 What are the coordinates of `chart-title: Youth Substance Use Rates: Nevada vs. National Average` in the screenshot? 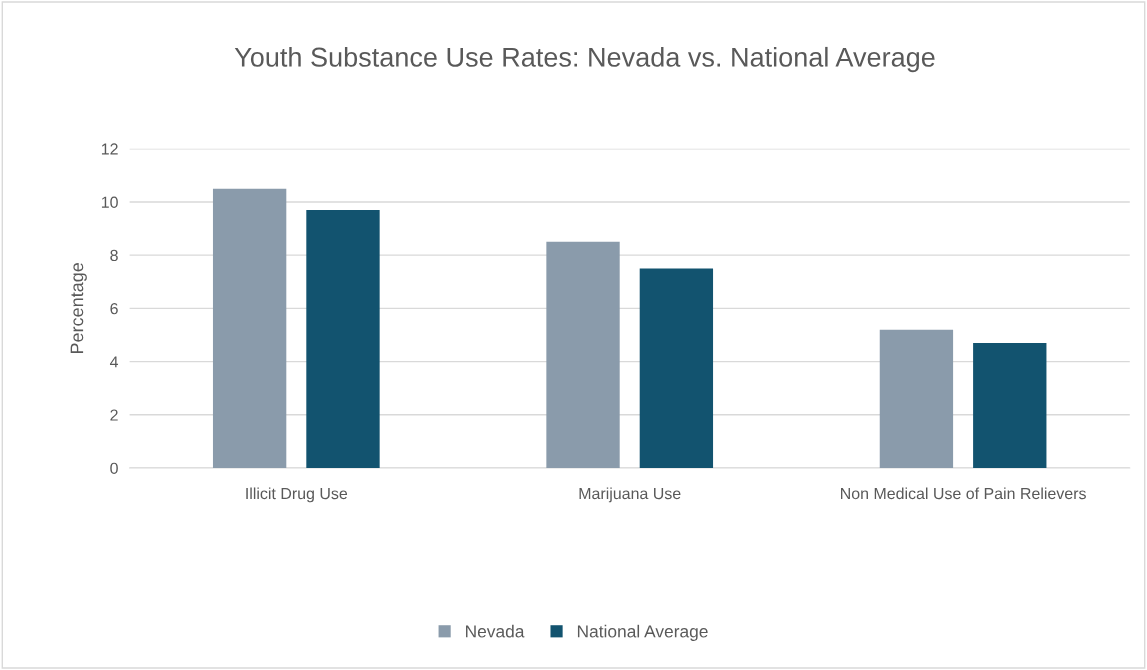 It's located at (584, 59).